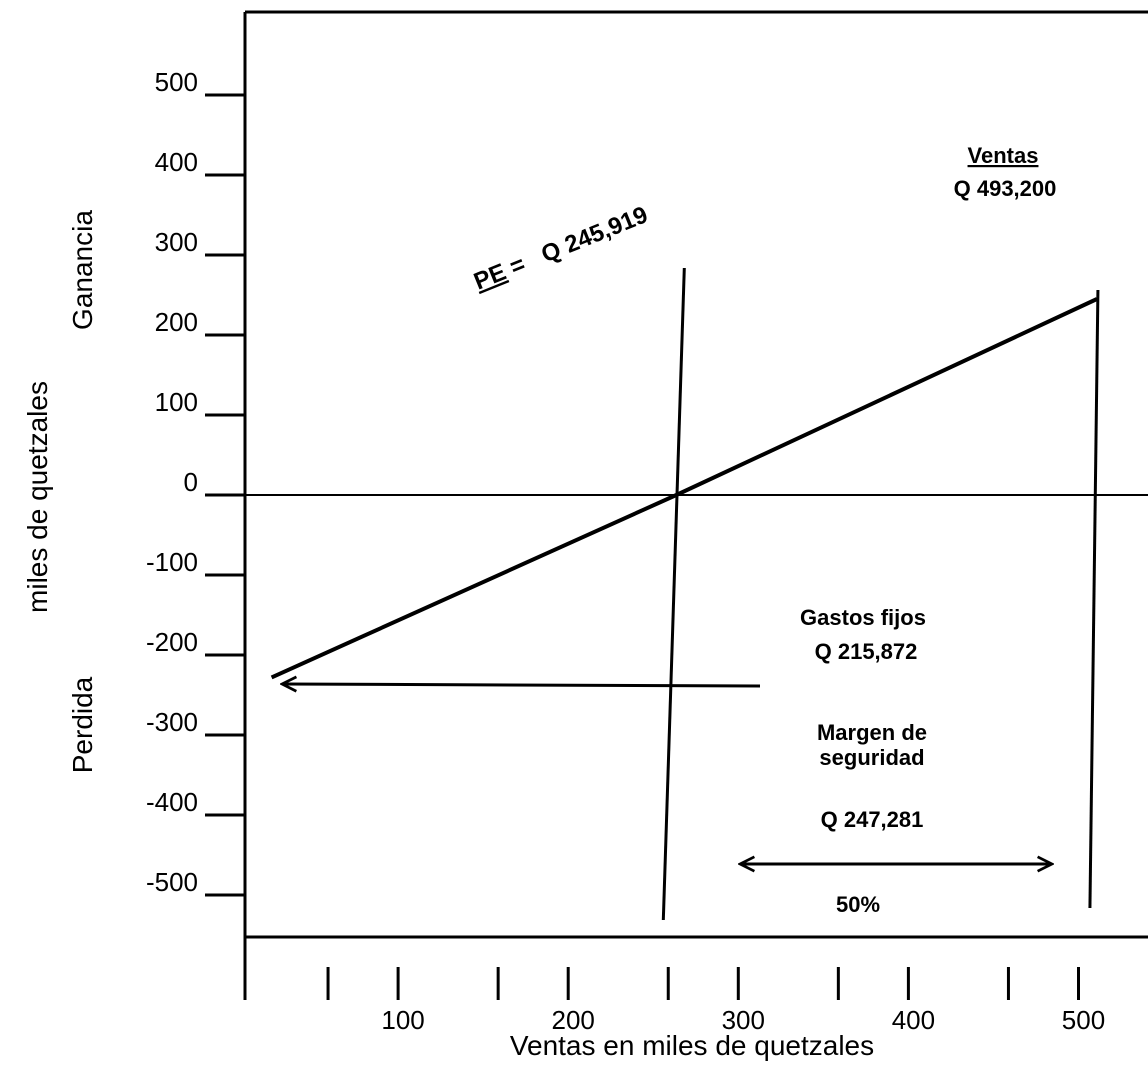 This screenshot has height=1072, width=1148. What do you see at coordinates (402, 1020) in the screenshot?
I see `x-tick-label: 100` at bounding box center [402, 1020].